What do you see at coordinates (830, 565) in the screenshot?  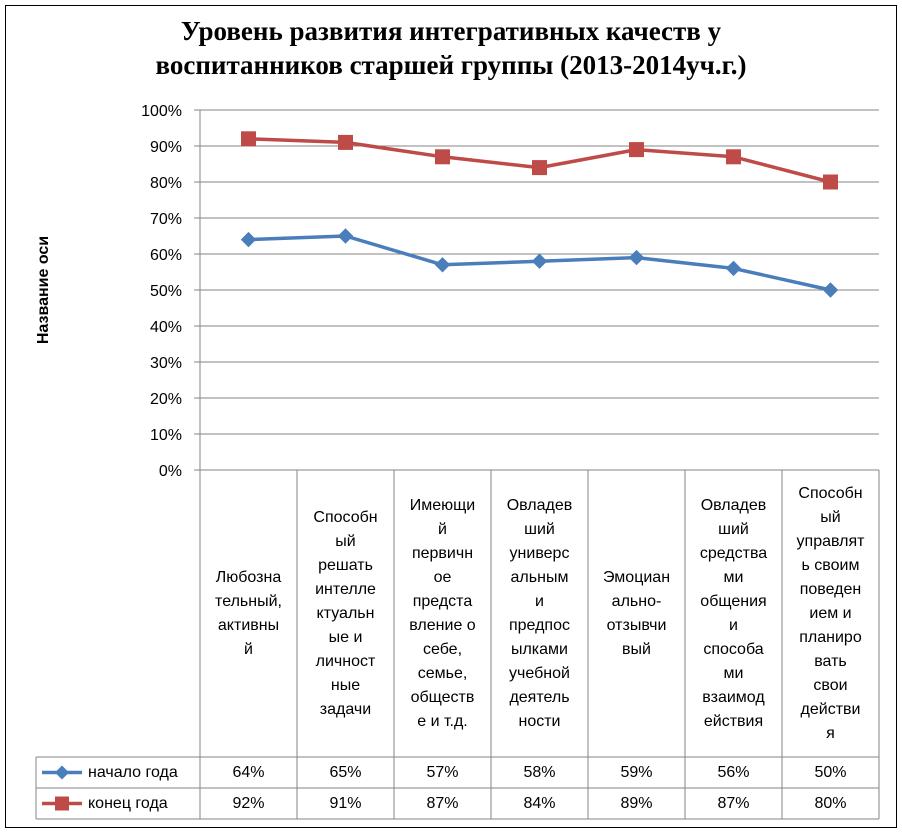 I see `category-label-line: ь своим` at bounding box center [830, 565].